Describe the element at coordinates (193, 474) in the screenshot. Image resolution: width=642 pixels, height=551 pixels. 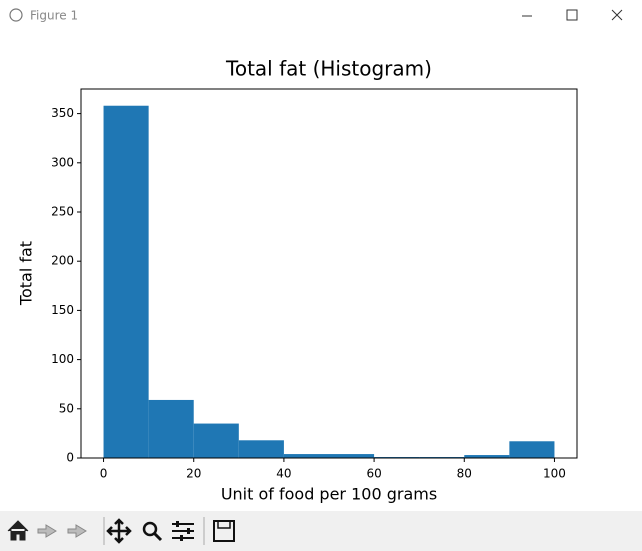
I see `x-tick-label: 20` at that location.